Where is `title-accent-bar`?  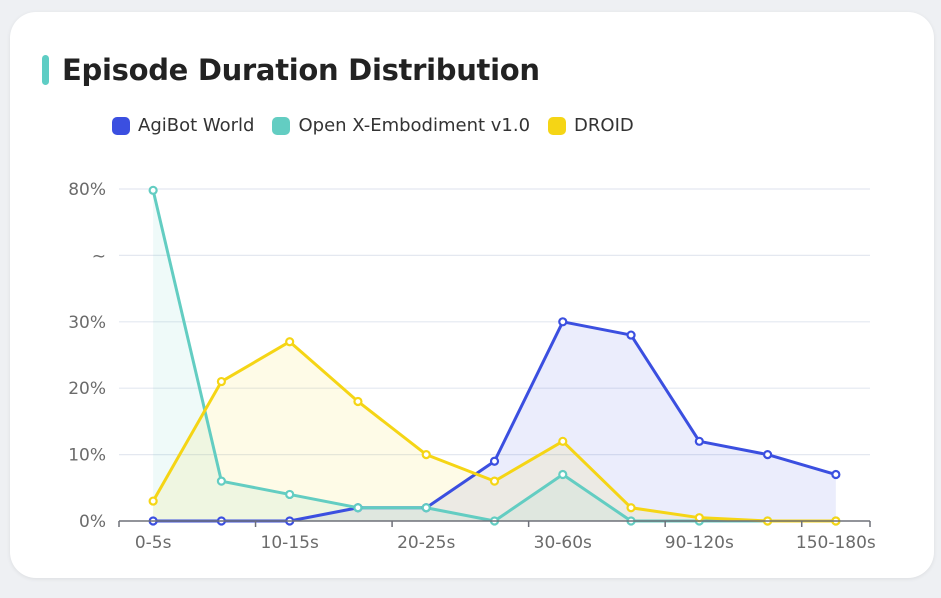
title-accent-bar is located at coordinates (45, 70).